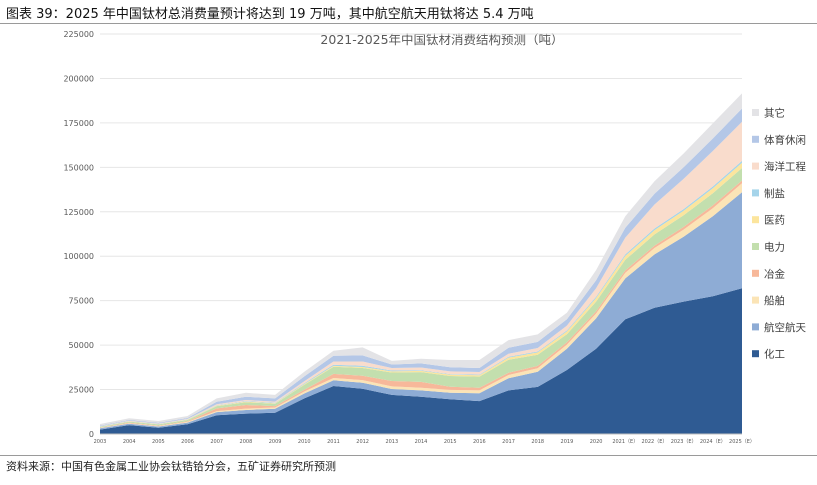 This screenshot has width=817, height=485. What do you see at coordinates (774, 221) in the screenshot?
I see `legend-label: 医药` at bounding box center [774, 221].